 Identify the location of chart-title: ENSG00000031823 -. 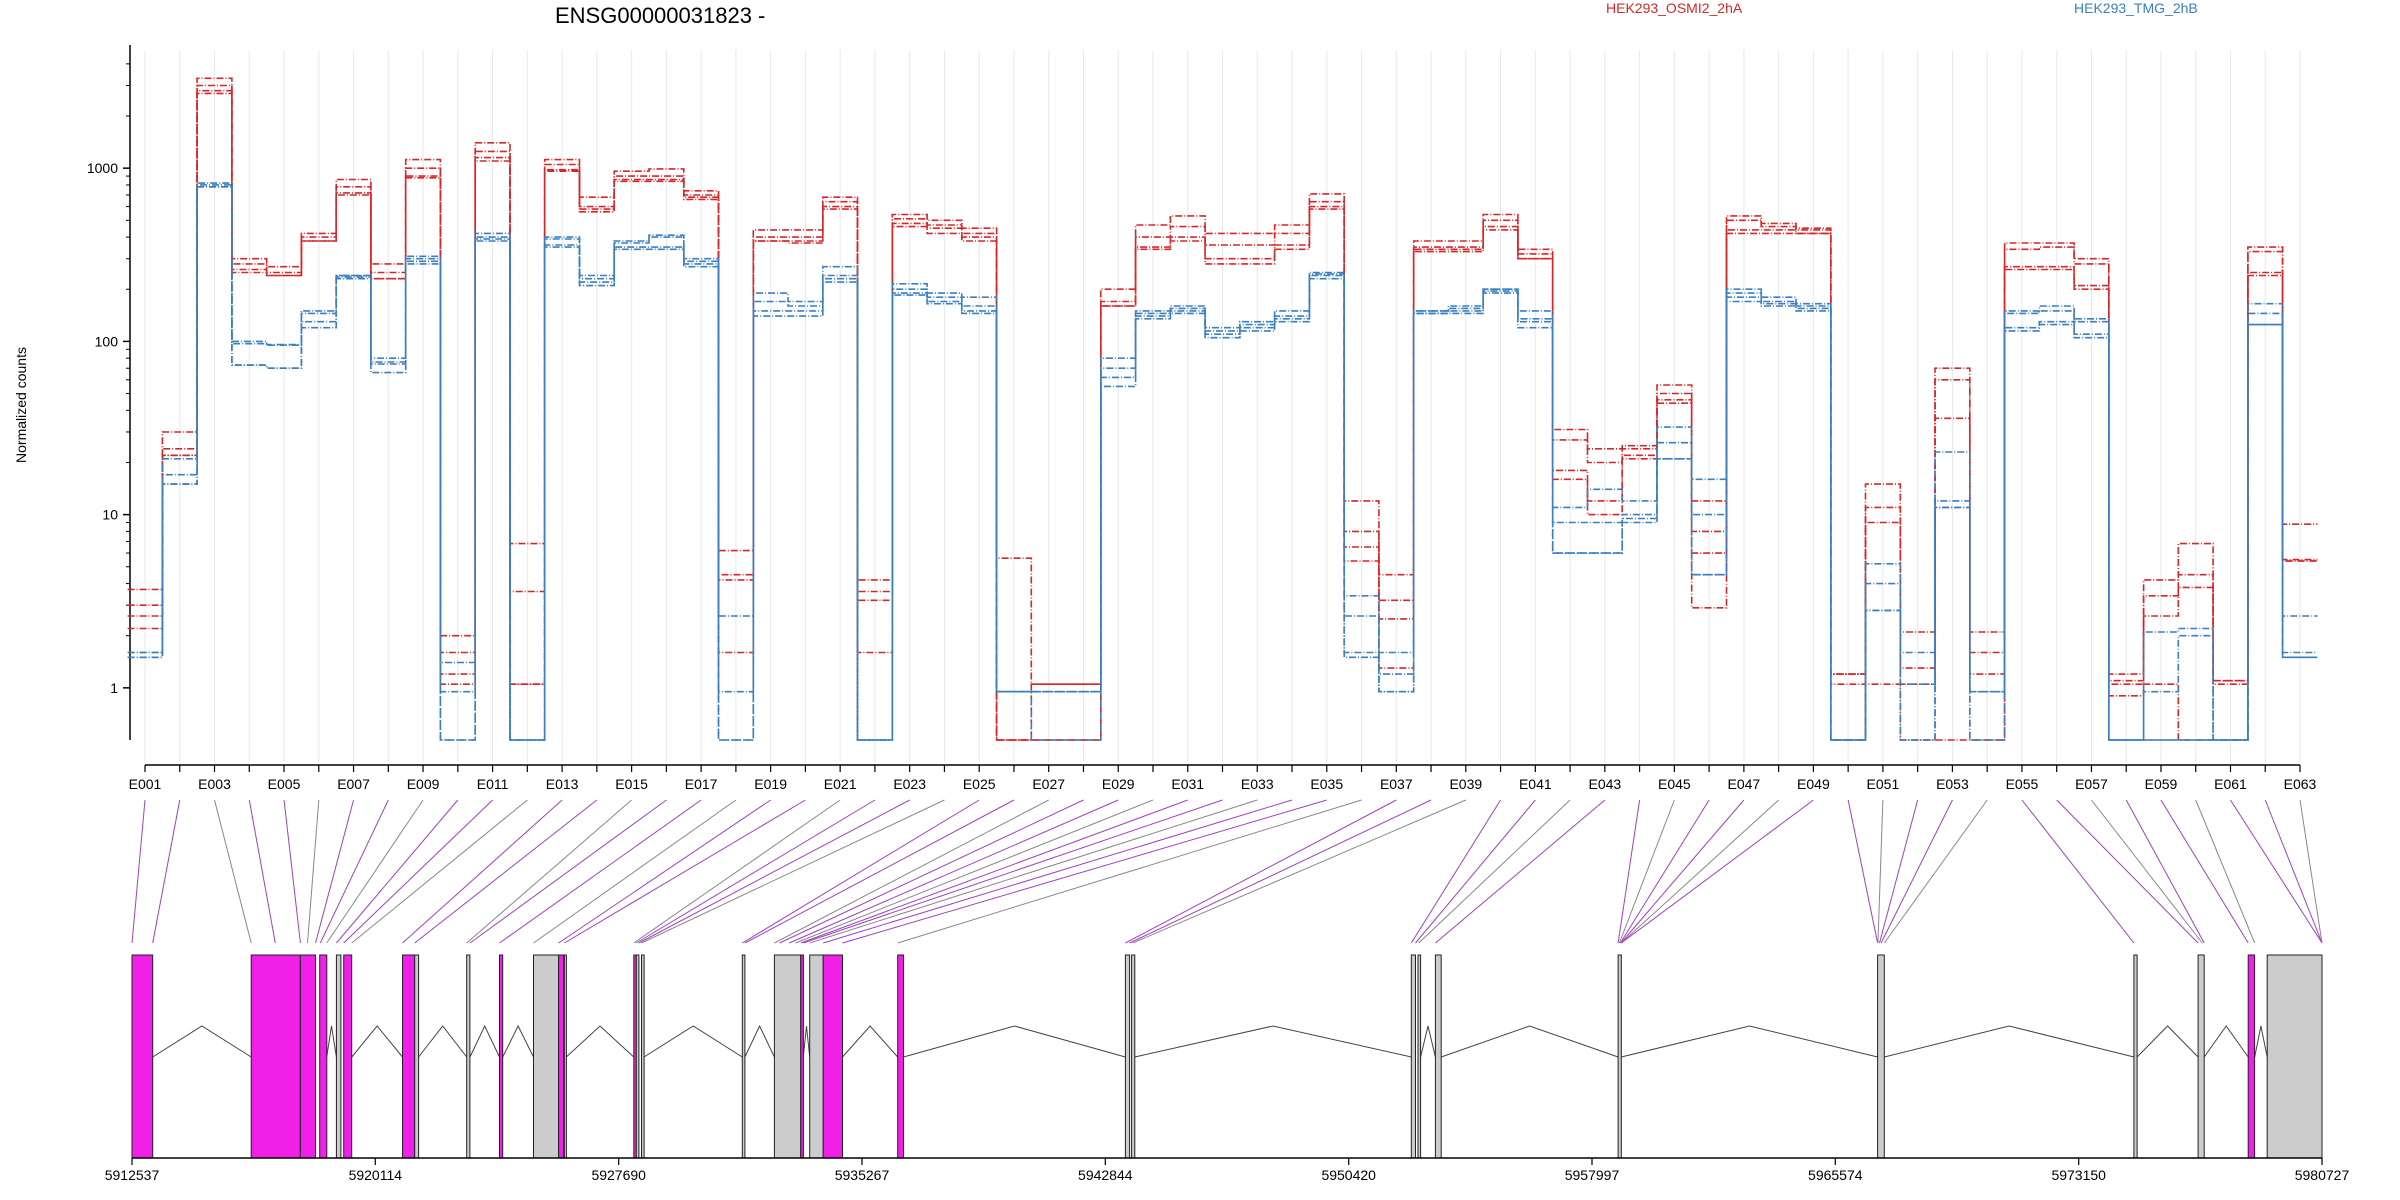
(660, 15).